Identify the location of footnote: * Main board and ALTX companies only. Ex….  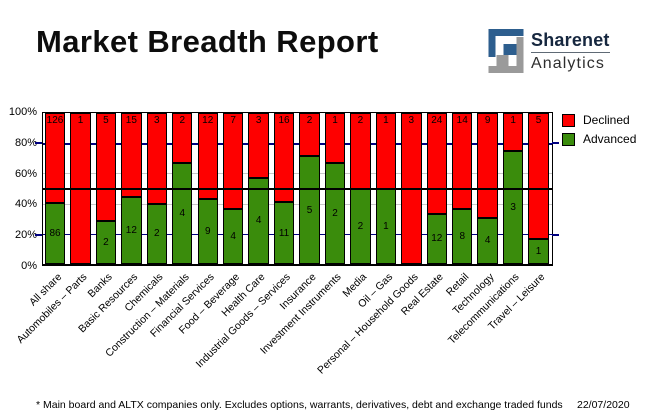
(299, 405).